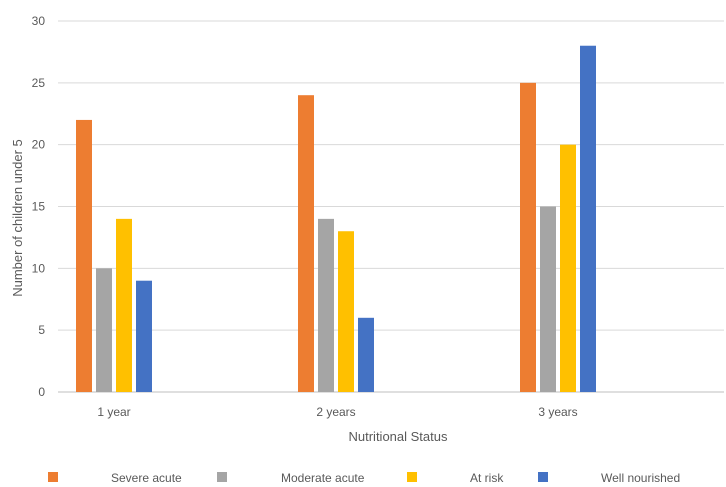 The height and width of the screenshot is (487, 726). Describe the element at coordinates (39, 21) in the screenshot. I see `y-tick-label: 30` at that location.